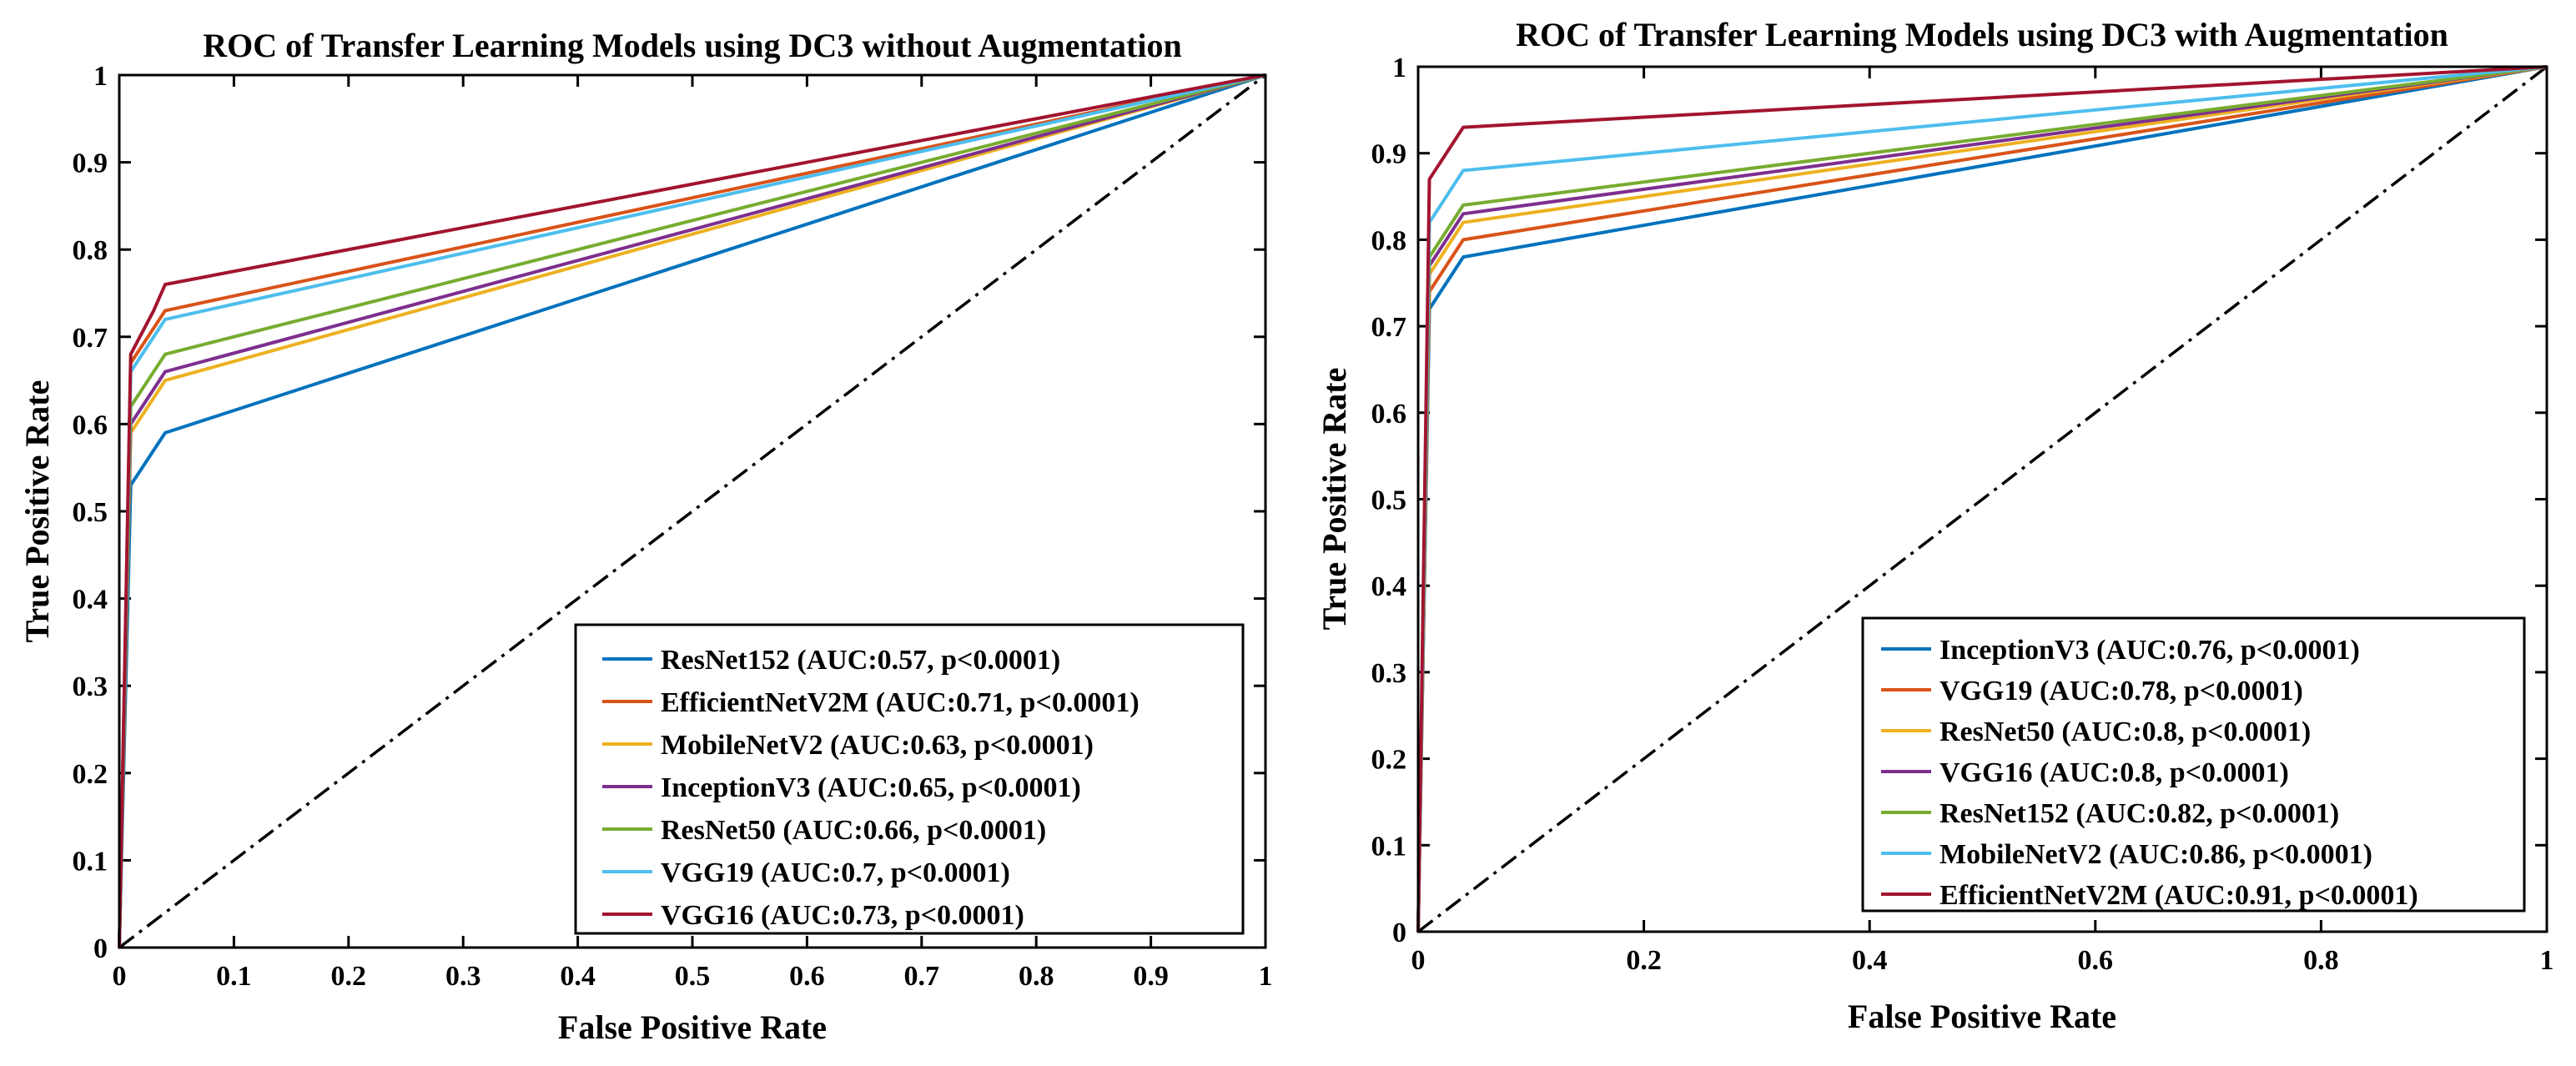 This screenshot has width=2576, height=1066. I want to click on plot-1-legend-entry-3: MobileNetV2 (AUC:0.63, p<0.0001), so click(877, 746).